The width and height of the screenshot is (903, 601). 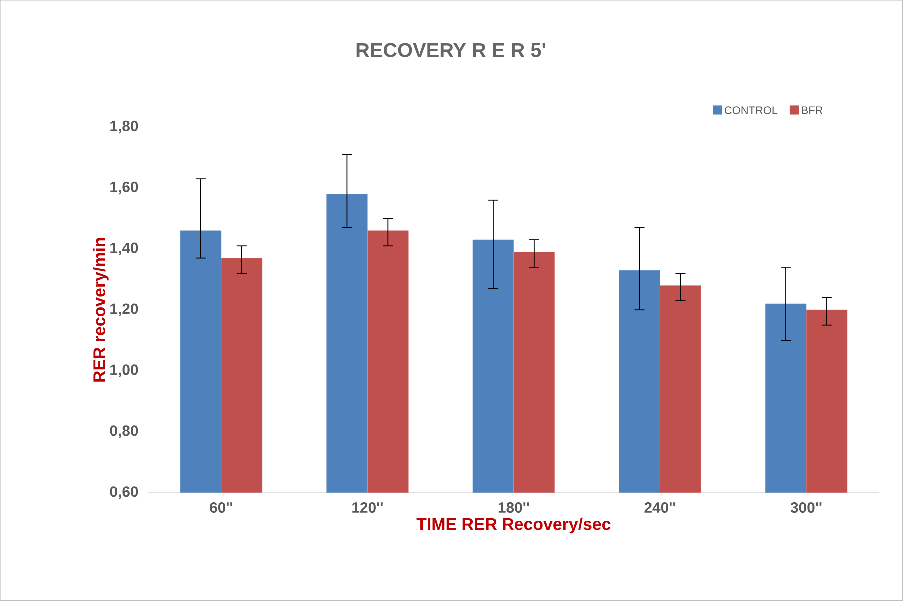 I want to click on x-tick-label: 60'', so click(x=221, y=507).